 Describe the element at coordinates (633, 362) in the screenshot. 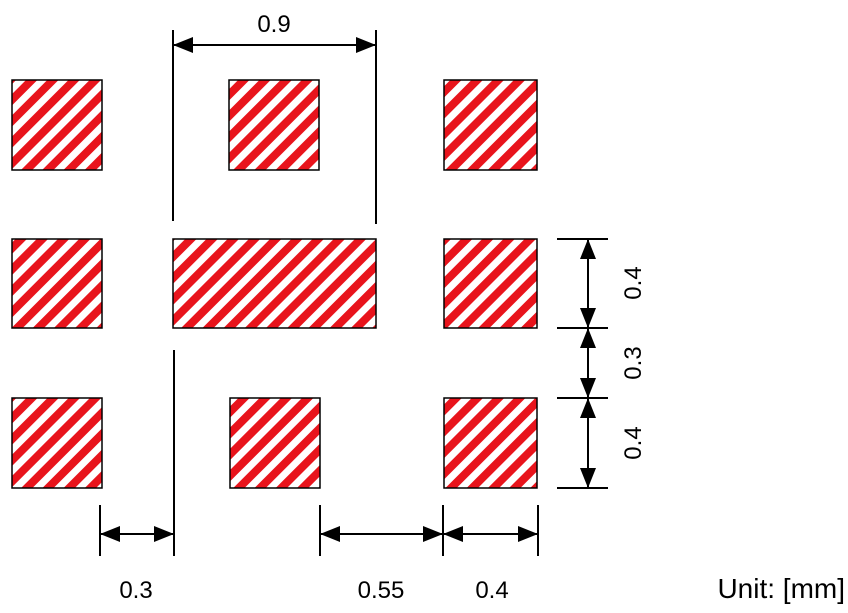

I see `right-gap-label: 0.3` at that location.